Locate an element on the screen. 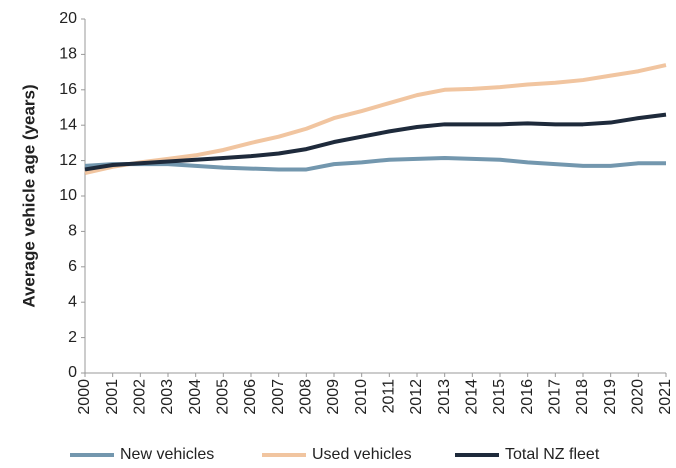 Image resolution: width=676 pixels, height=468 pixels. x-tick-label: 2000 is located at coordinates (84, 397).